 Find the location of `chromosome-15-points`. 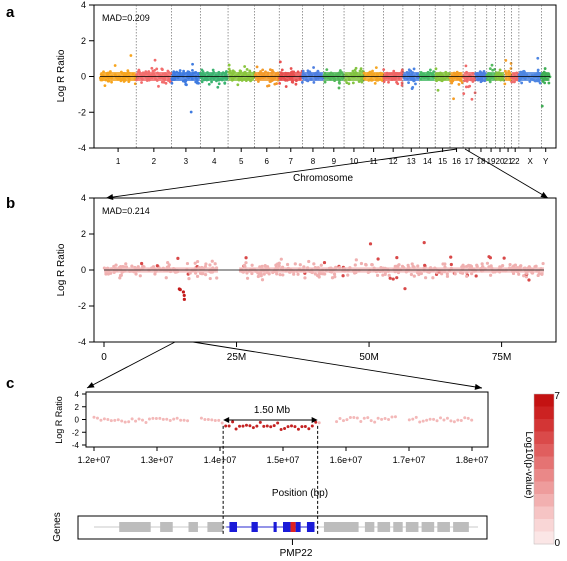

chromosome-15-points is located at coordinates (442, 79).